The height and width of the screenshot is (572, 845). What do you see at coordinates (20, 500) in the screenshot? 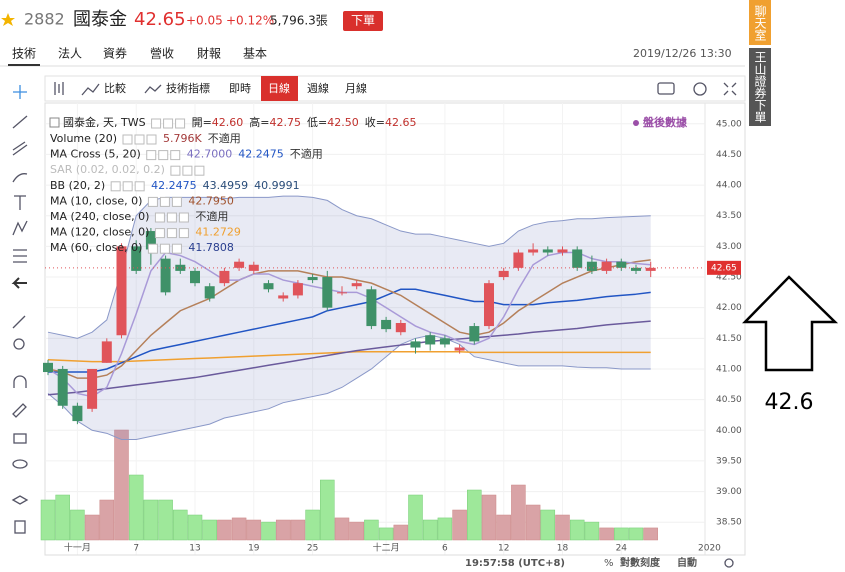
I see `layers-tool` at bounding box center [20, 500].